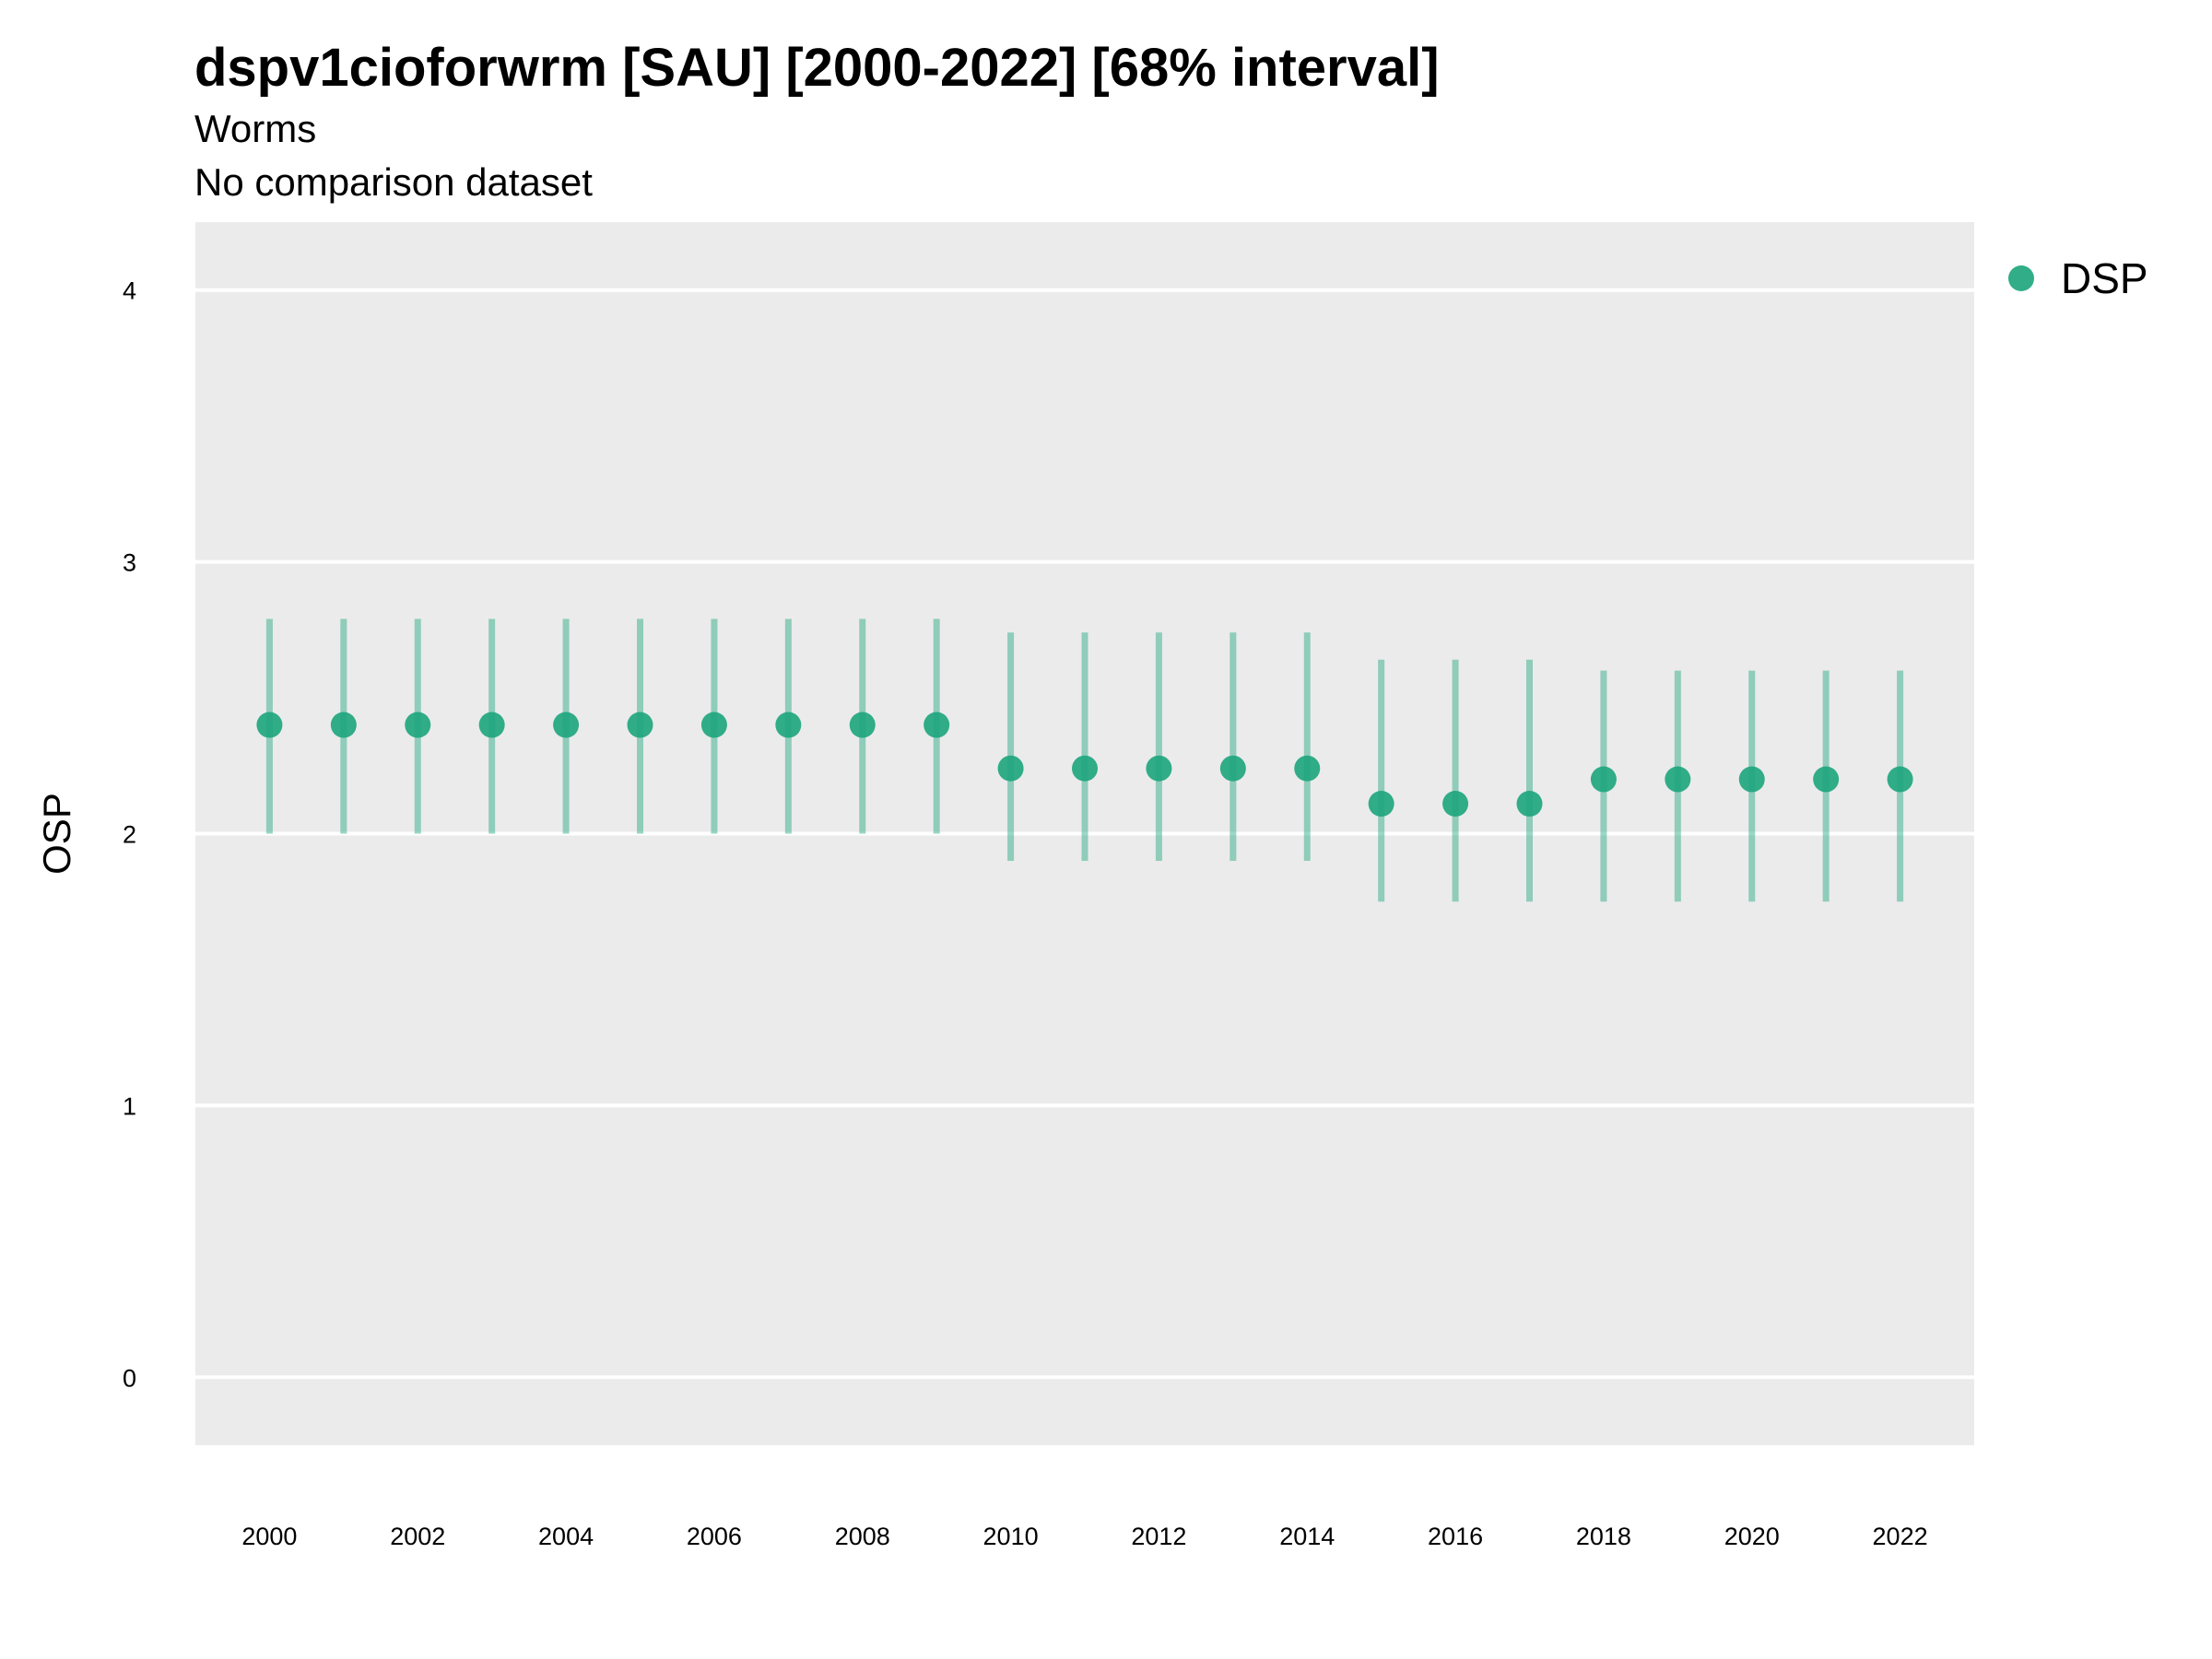 The image size is (2212, 1659). Describe the element at coordinates (269, 1536) in the screenshot. I see `x-tick-label: 2000` at that location.